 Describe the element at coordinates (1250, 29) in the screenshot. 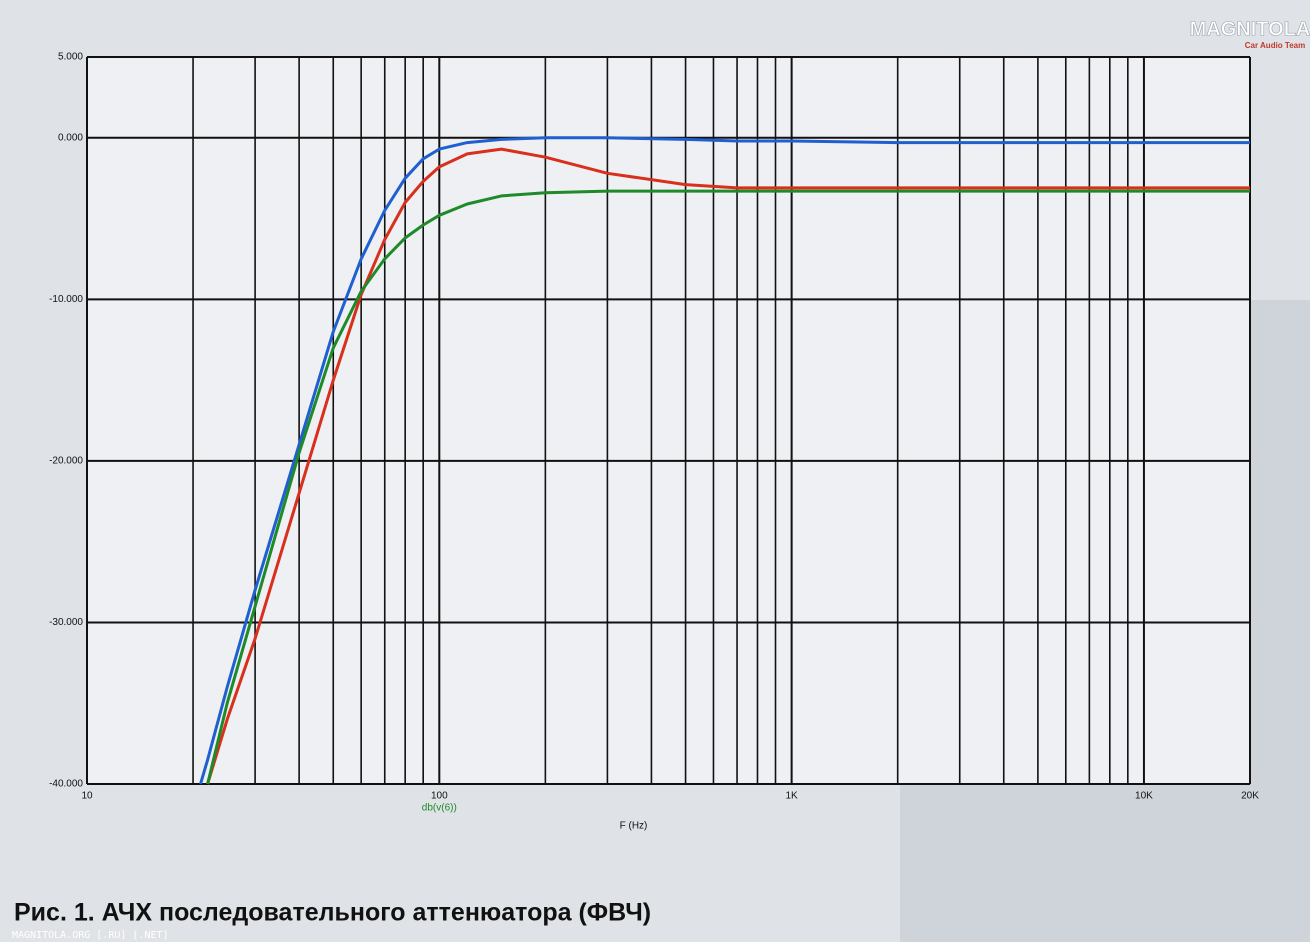

I see `logo-title: MAGNITOLA` at that location.